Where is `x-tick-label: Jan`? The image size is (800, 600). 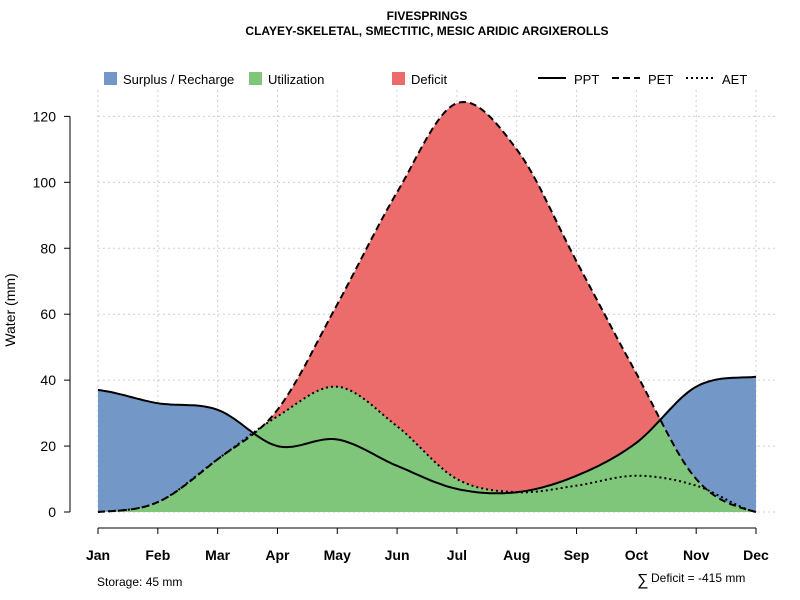 x-tick-label: Jan is located at coordinates (98, 555).